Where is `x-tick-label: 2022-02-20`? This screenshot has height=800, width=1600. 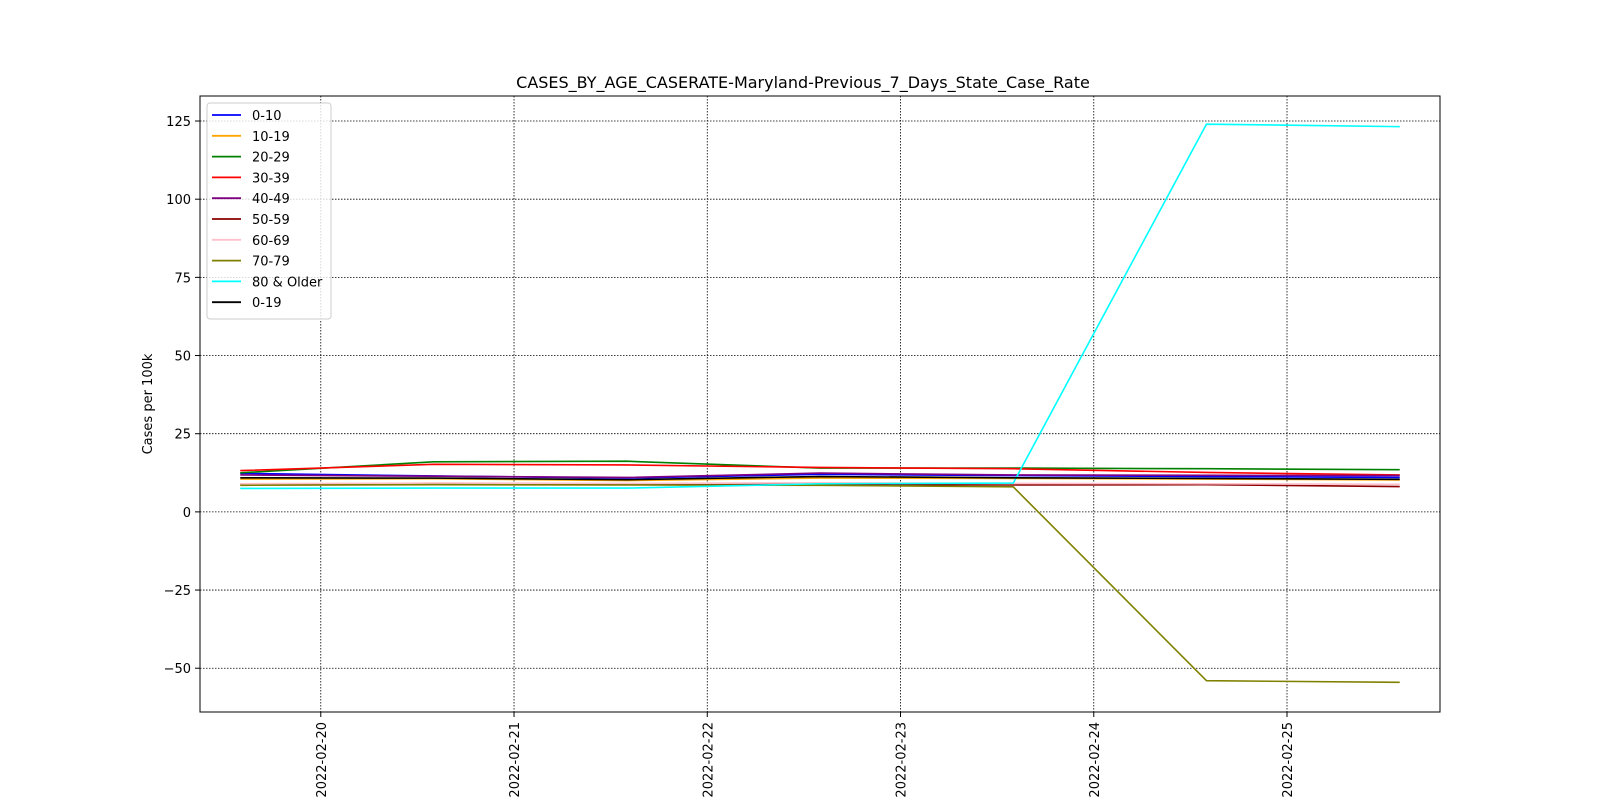 x-tick-label: 2022-02-20 is located at coordinates (322, 760).